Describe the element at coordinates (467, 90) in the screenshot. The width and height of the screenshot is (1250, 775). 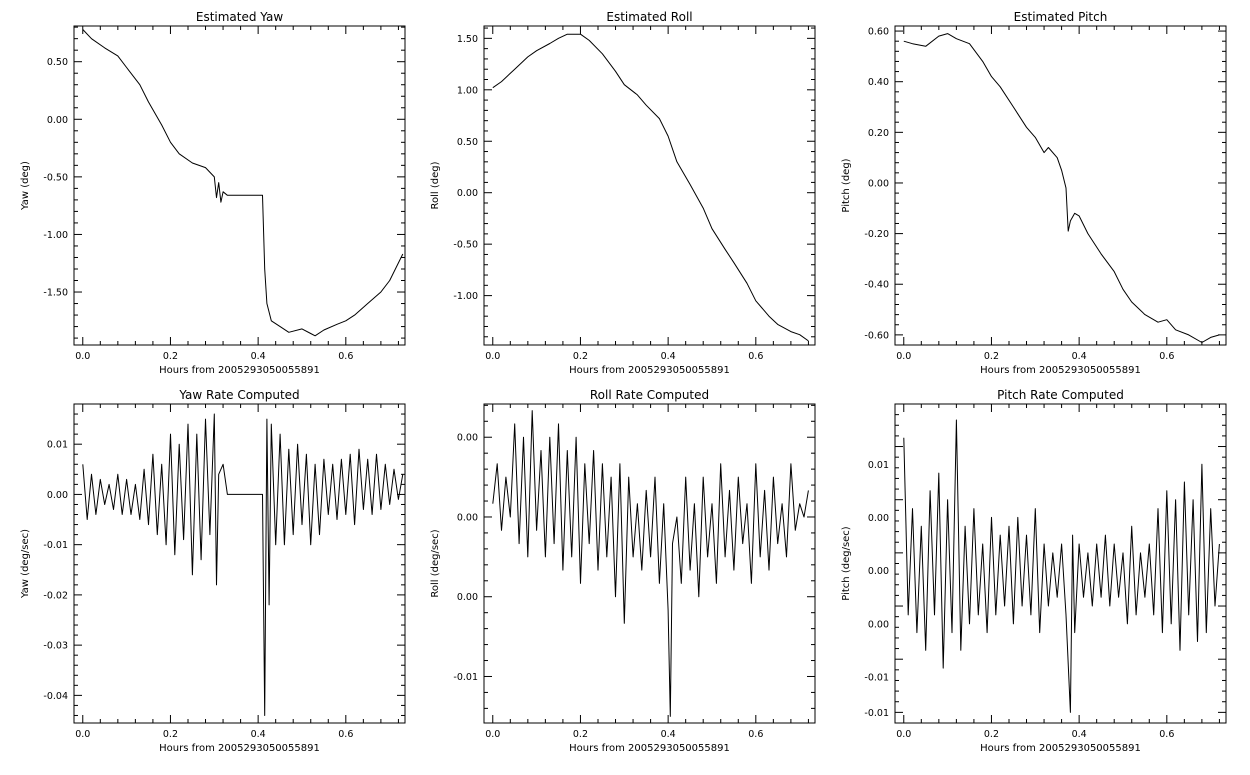
I see `panel-2-y-tick-label: 1.00` at that location.